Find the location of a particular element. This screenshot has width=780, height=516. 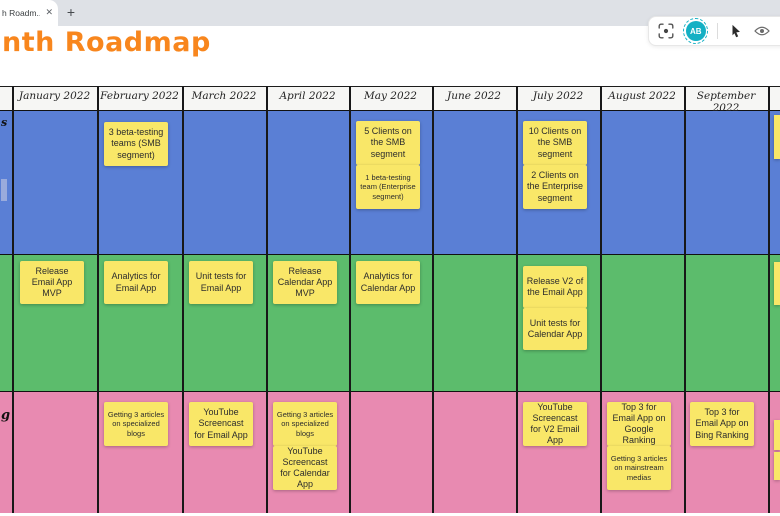

avatar: AB is located at coordinates (695, 31).